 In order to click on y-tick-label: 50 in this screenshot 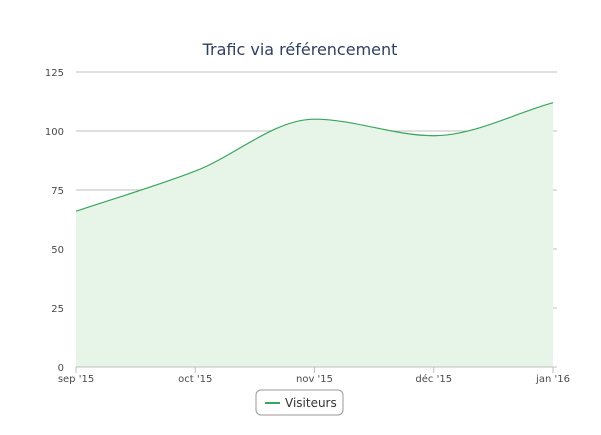, I will do `click(57, 250)`.